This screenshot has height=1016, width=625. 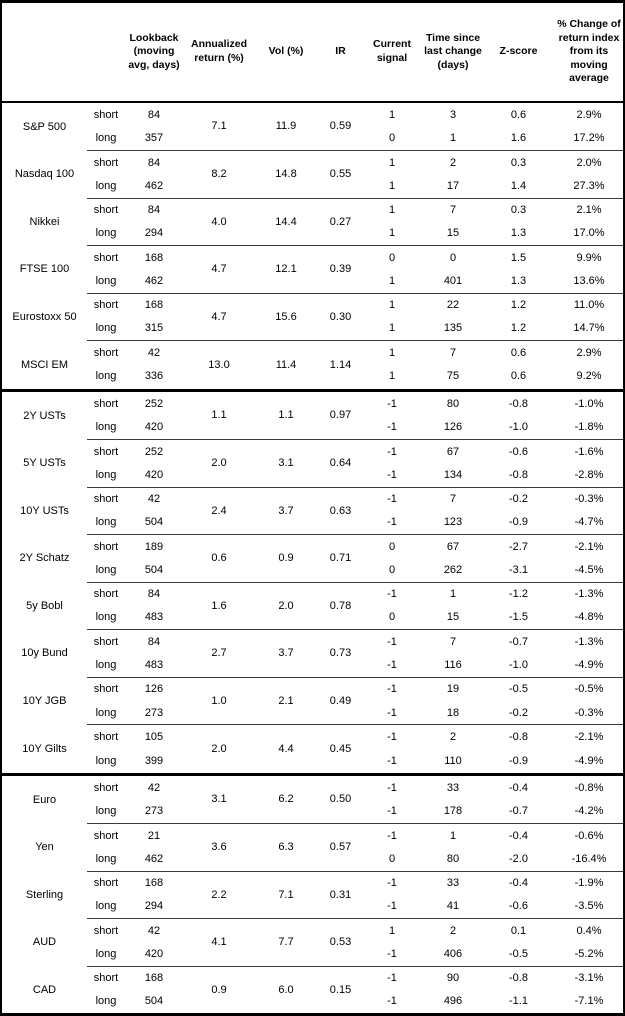 I want to click on table-row: Sterling short 168 2.2 7.1 0.31 -1 33 -0.4 -1.9%, so click(x=312, y=894).